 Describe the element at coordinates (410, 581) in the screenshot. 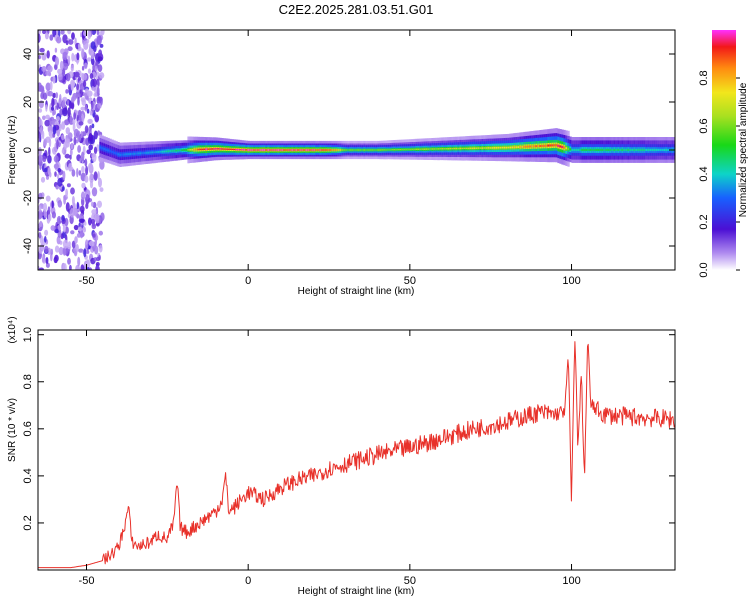

I see `x-tick-label: 50` at that location.